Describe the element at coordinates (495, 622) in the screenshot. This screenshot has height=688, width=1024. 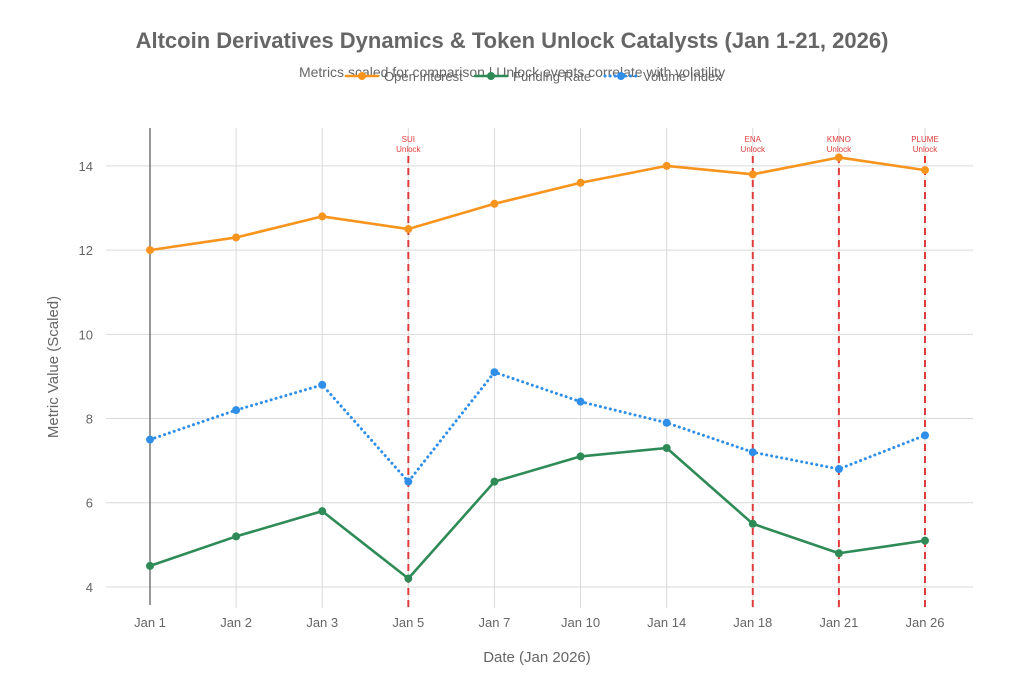
I see `x-tick-label: Jan 7` at that location.